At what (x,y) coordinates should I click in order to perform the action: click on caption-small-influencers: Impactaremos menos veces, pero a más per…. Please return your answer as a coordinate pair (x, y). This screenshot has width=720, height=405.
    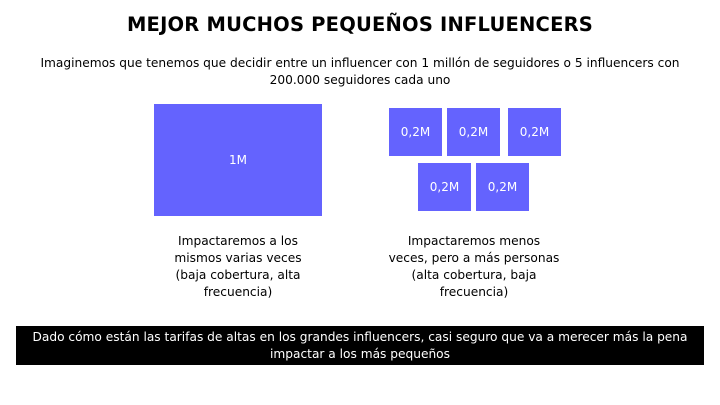
    Looking at the image, I should click on (474, 267).